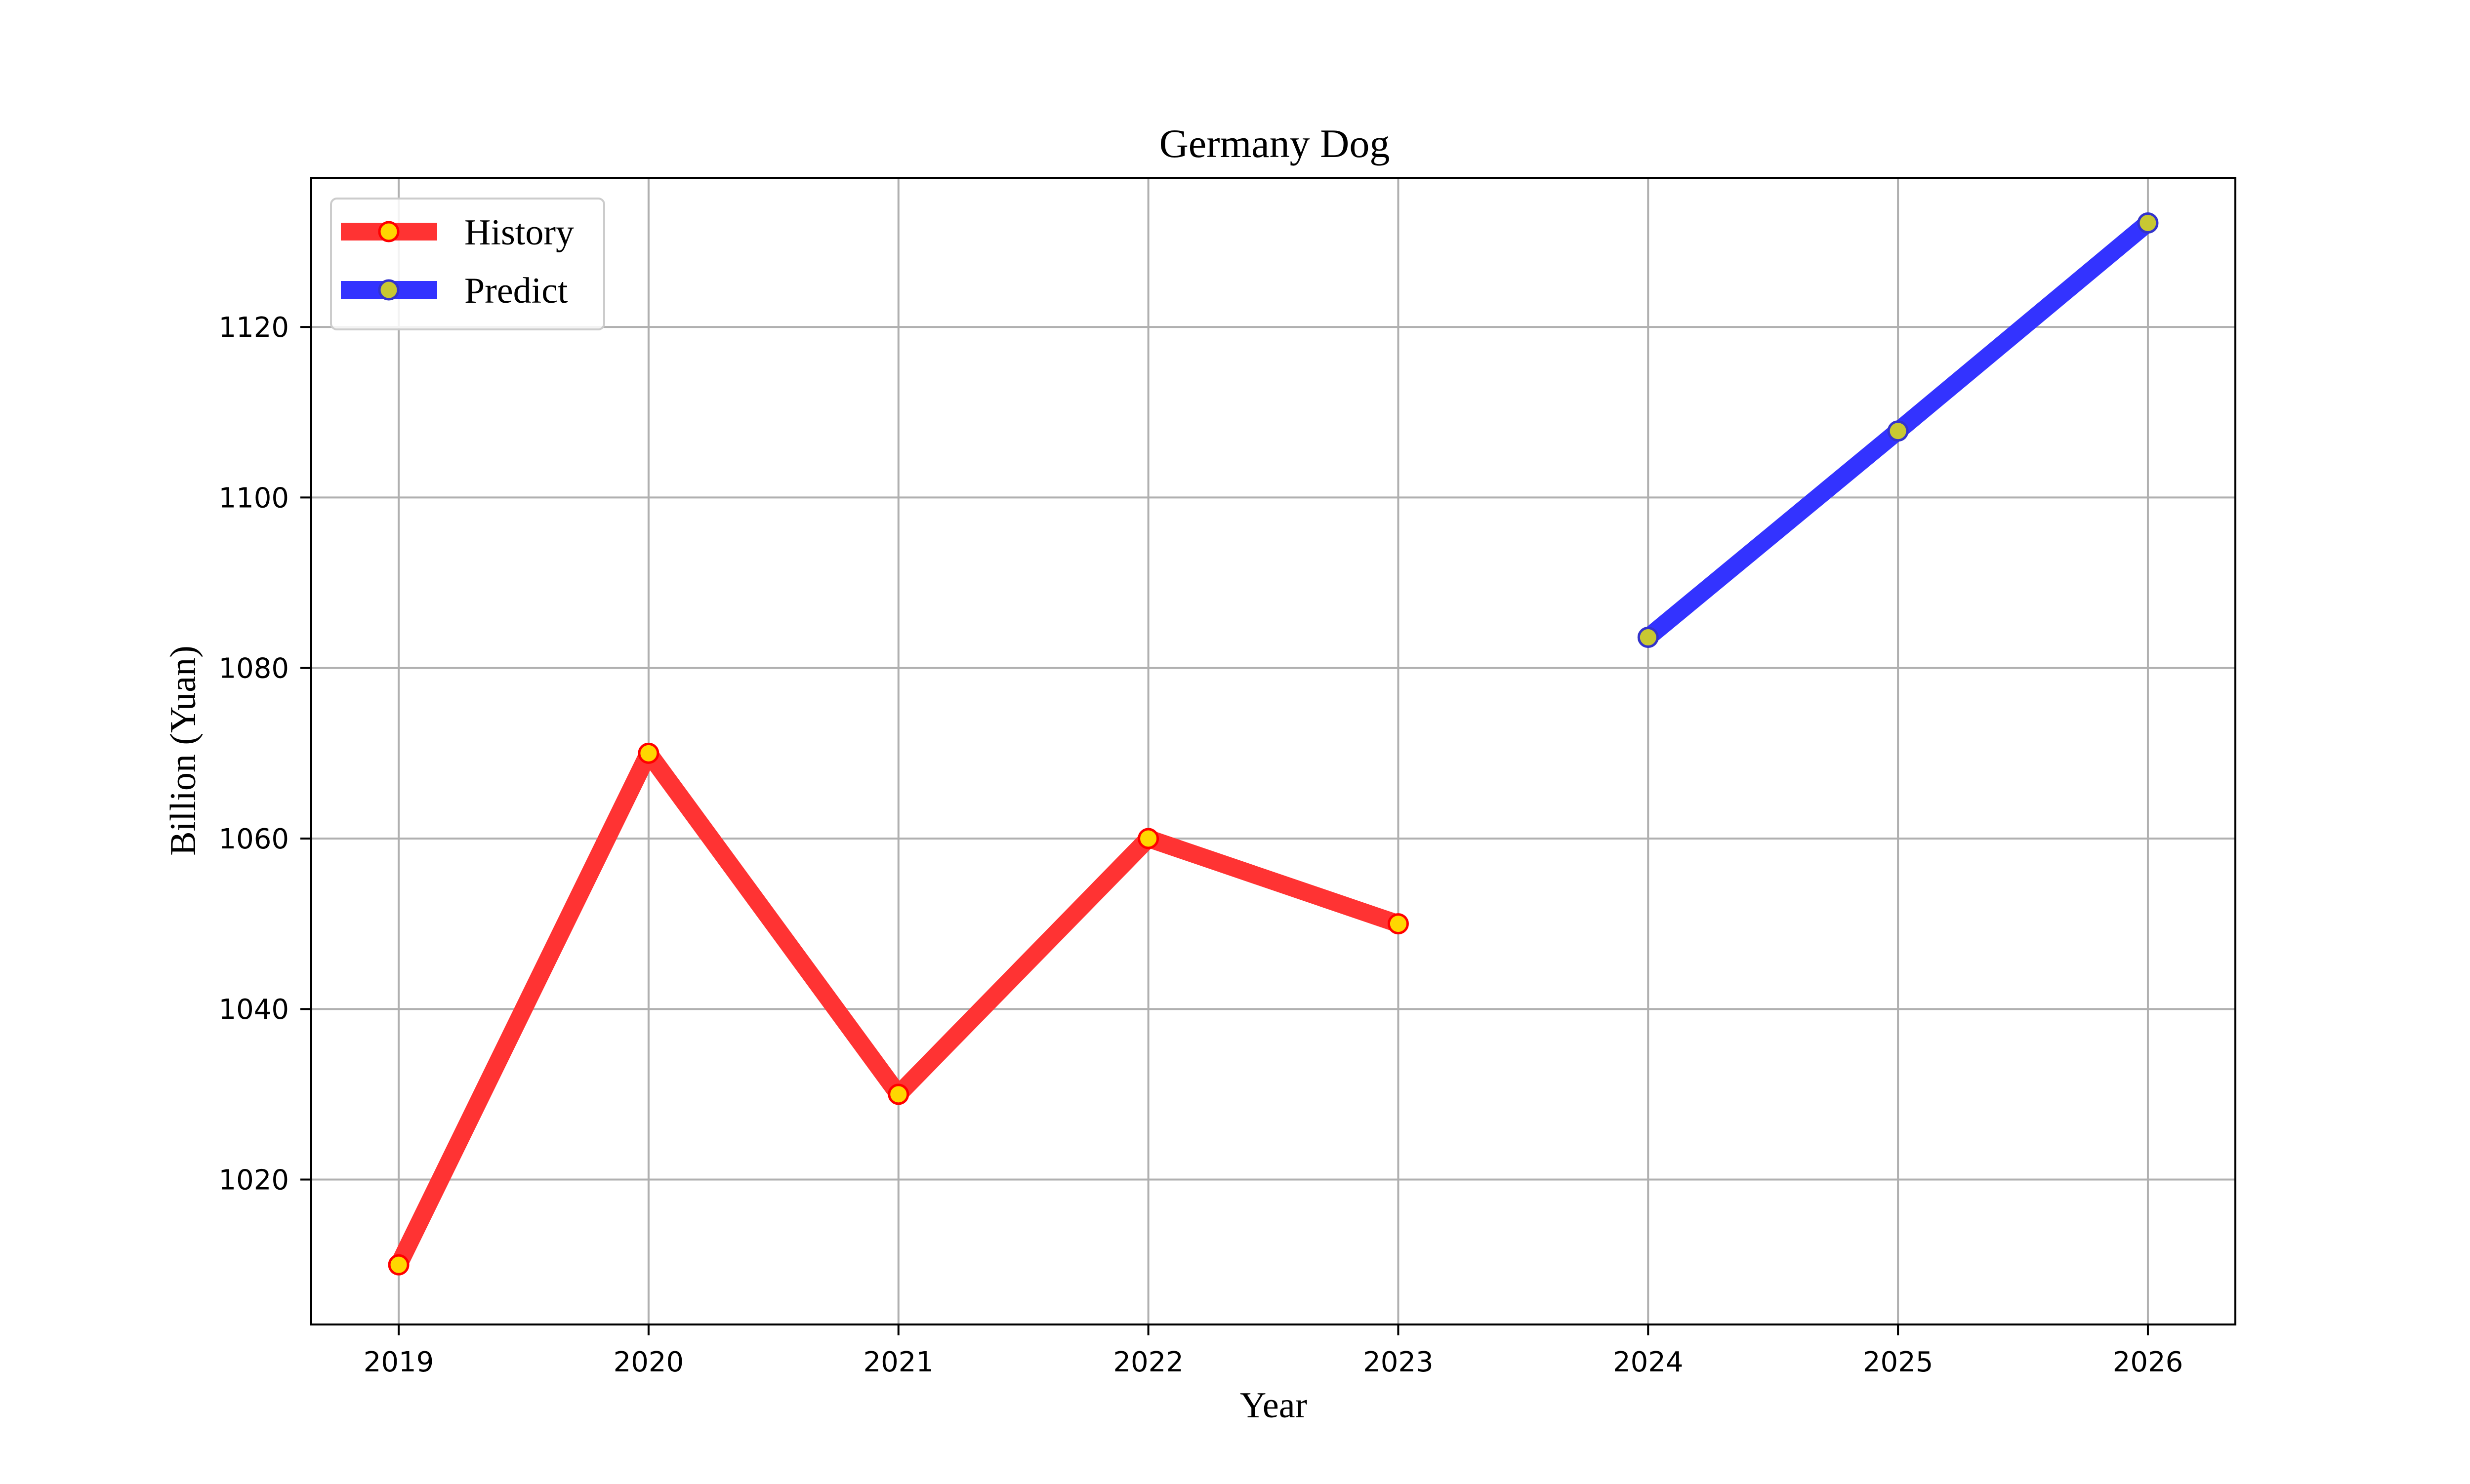 This screenshot has height=1484, width=2470. I want to click on x-tick-label: 2021, so click(898, 1362).